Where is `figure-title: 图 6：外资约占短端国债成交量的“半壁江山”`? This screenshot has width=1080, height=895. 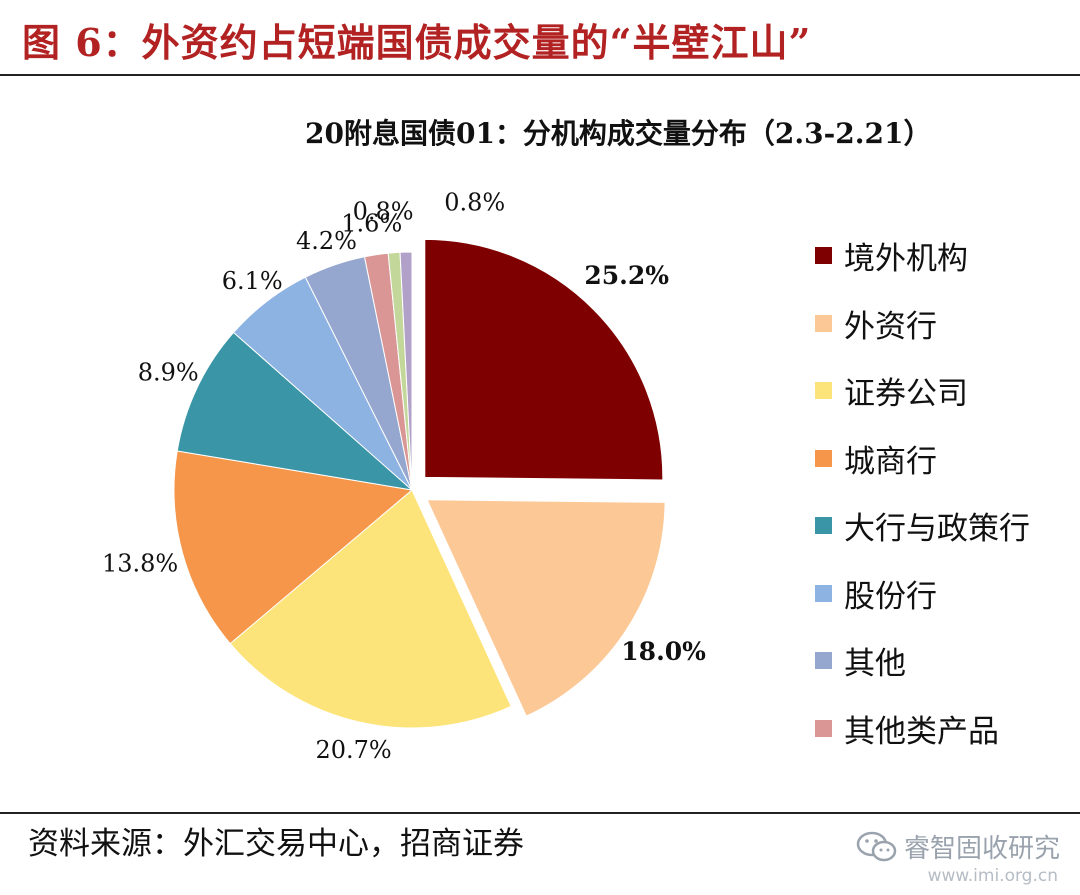 figure-title: 图 6：外资约占短端国债成交量的“半壁江山” is located at coordinates (417, 42).